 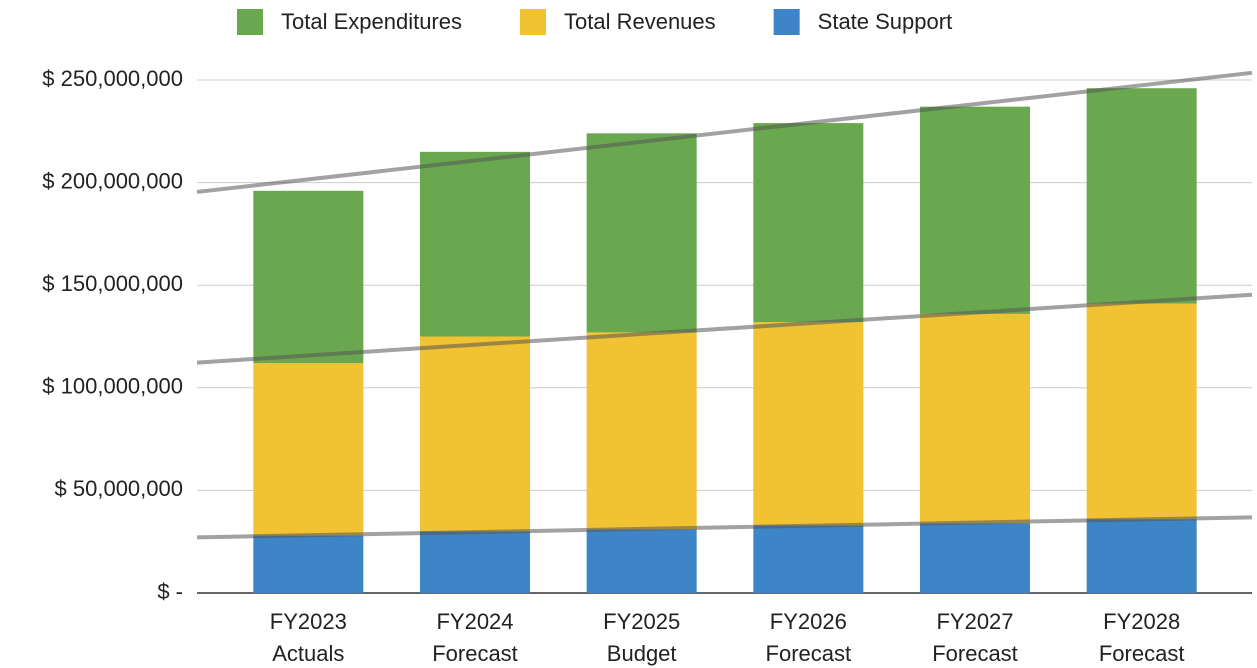 I want to click on x-tick-label: Actuals, so click(x=308, y=653).